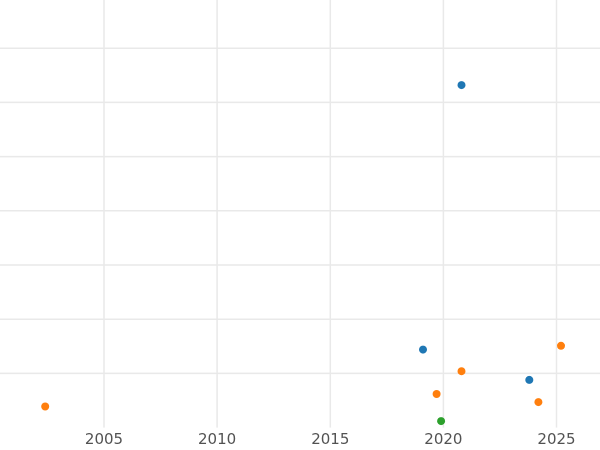 This screenshot has width=600, height=450. Describe the element at coordinates (330, 439) in the screenshot. I see `x-axis-tick-label: 2015` at that location.